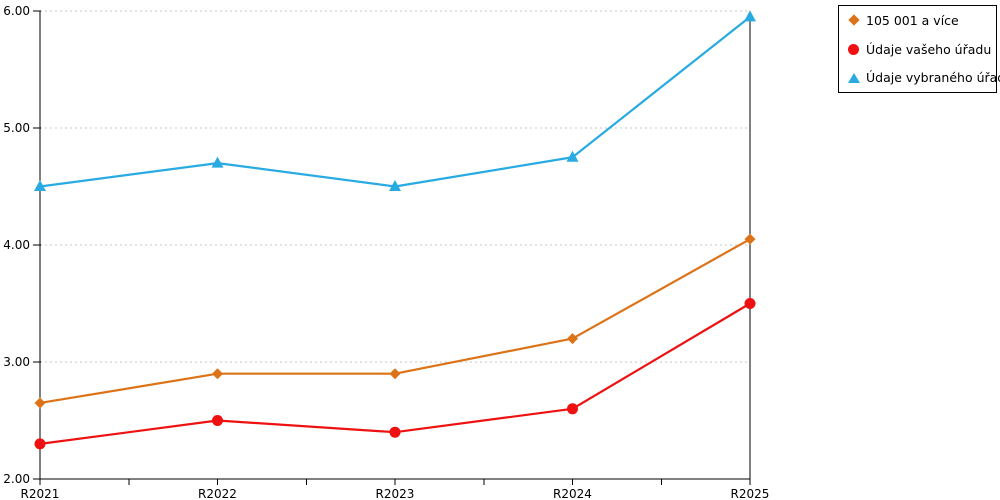 Image resolution: width=1000 pixels, height=500 pixels. Describe the element at coordinates (16, 11) in the screenshot. I see `y-axis-tick-label: 6.00` at that location.